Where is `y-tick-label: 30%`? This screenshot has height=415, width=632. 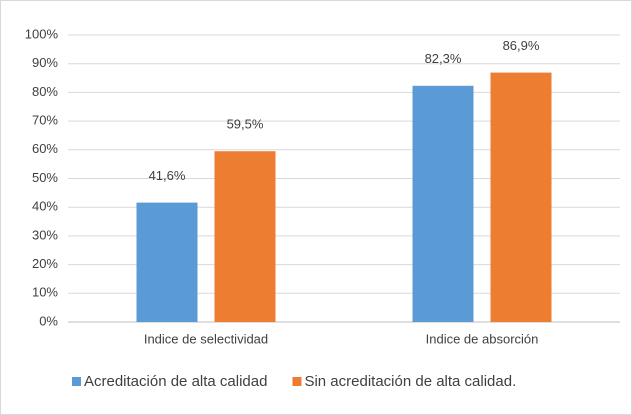 y-tick-label: 30% is located at coordinates (45, 234).